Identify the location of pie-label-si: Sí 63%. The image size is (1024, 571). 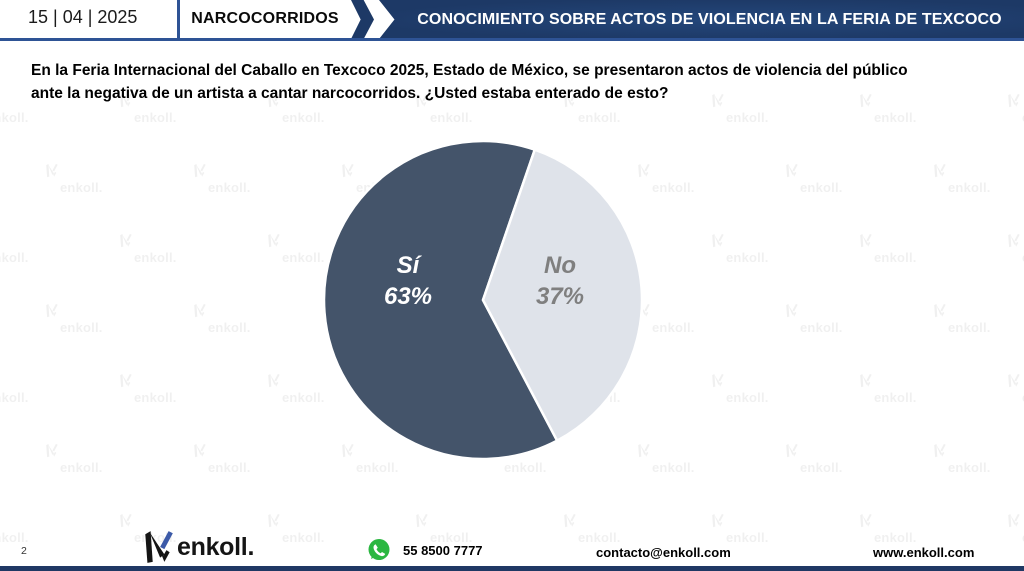
(408, 281).